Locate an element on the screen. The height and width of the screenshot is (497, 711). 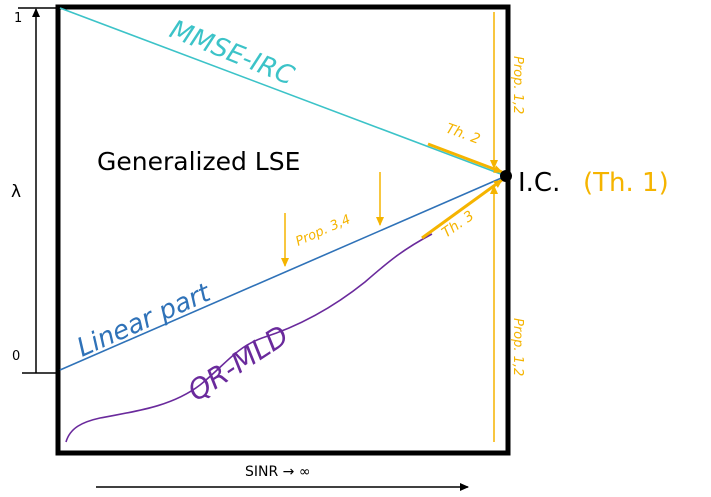
ic-label: I.C. is located at coordinates (539, 183).